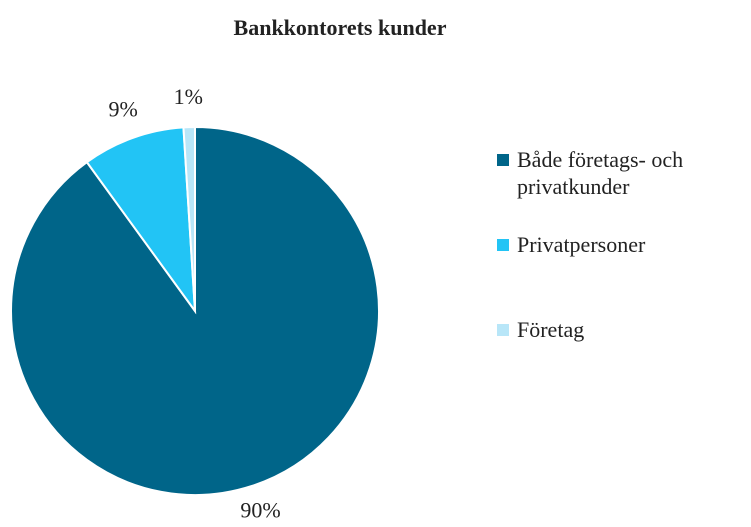 The image size is (751, 527). I want to click on legend-item: Privatpersoner, so click(581, 244).